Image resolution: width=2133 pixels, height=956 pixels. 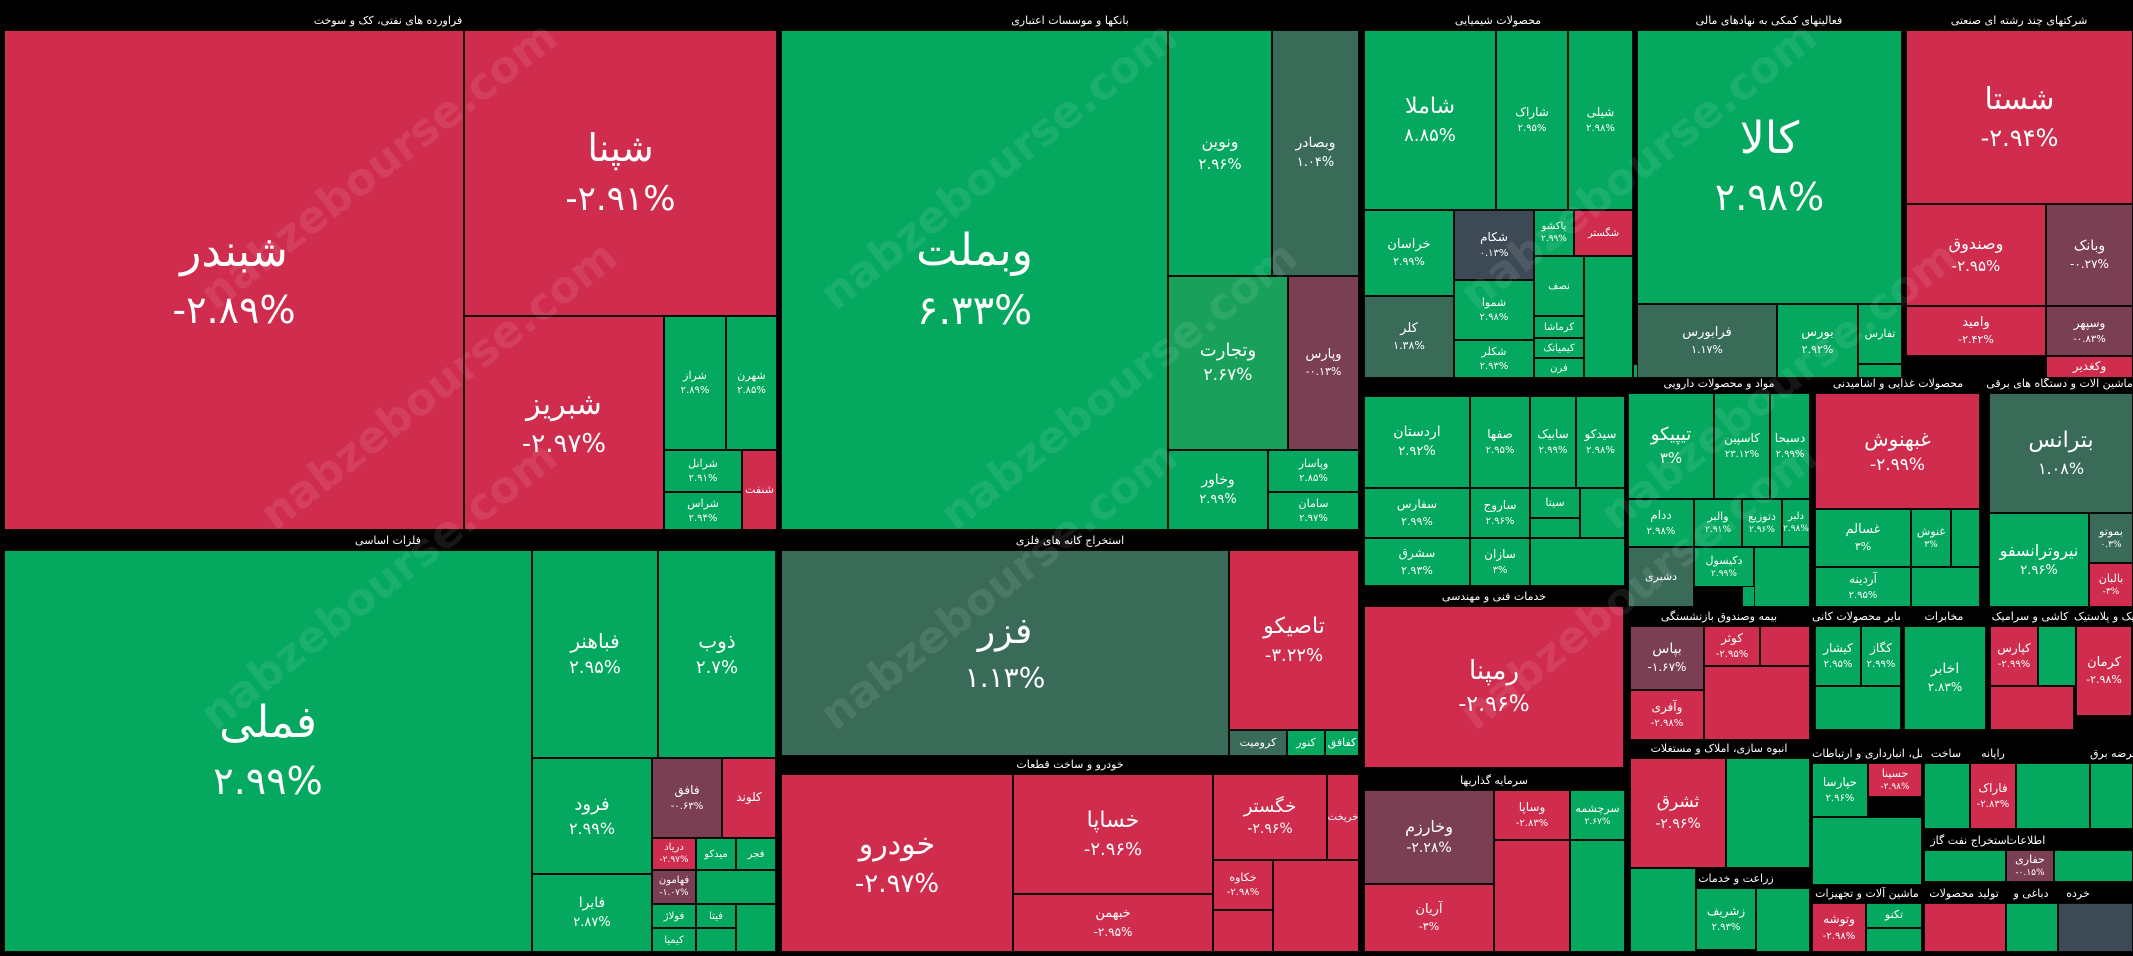 What do you see at coordinates (1500, 442) in the screenshot?
I see `stock-tile-sefahan: صفها ۲.۹۵%` at bounding box center [1500, 442].